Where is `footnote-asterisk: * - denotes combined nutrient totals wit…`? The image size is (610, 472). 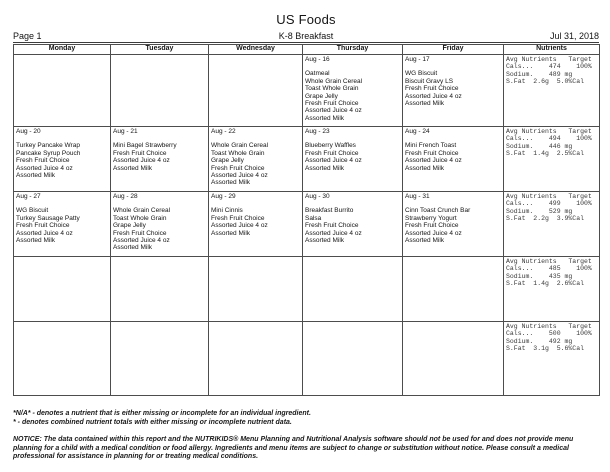 footnote-asterisk: * - denotes combined nutrient totals wit… is located at coordinates (152, 422).